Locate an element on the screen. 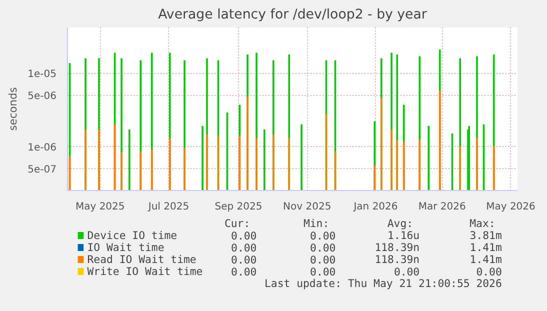 The width and height of the screenshot is (547, 311). text: Min: is located at coordinates (316, 223).